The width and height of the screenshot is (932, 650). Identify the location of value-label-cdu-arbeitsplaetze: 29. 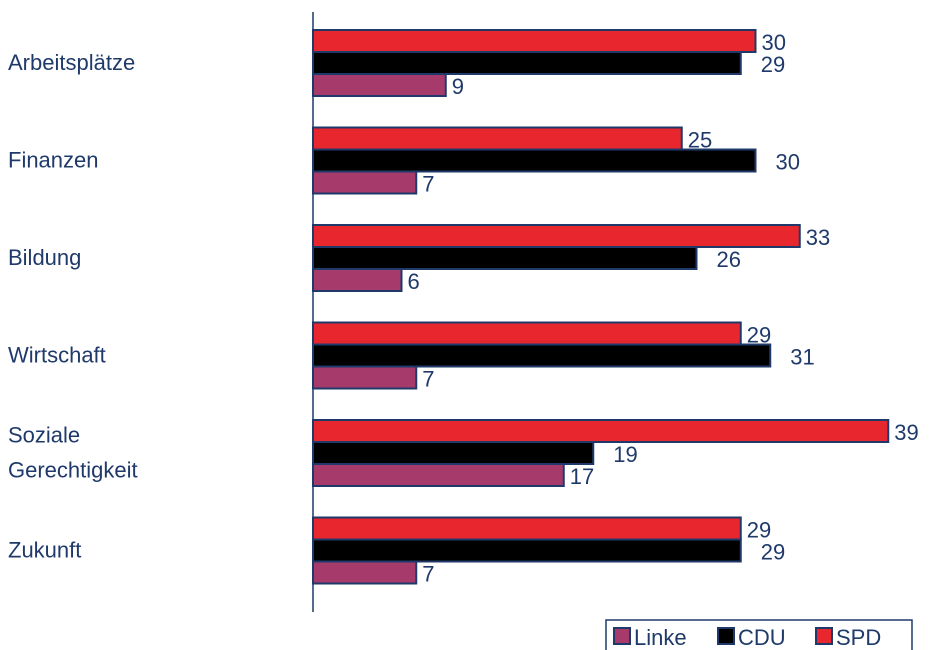
(773, 64).